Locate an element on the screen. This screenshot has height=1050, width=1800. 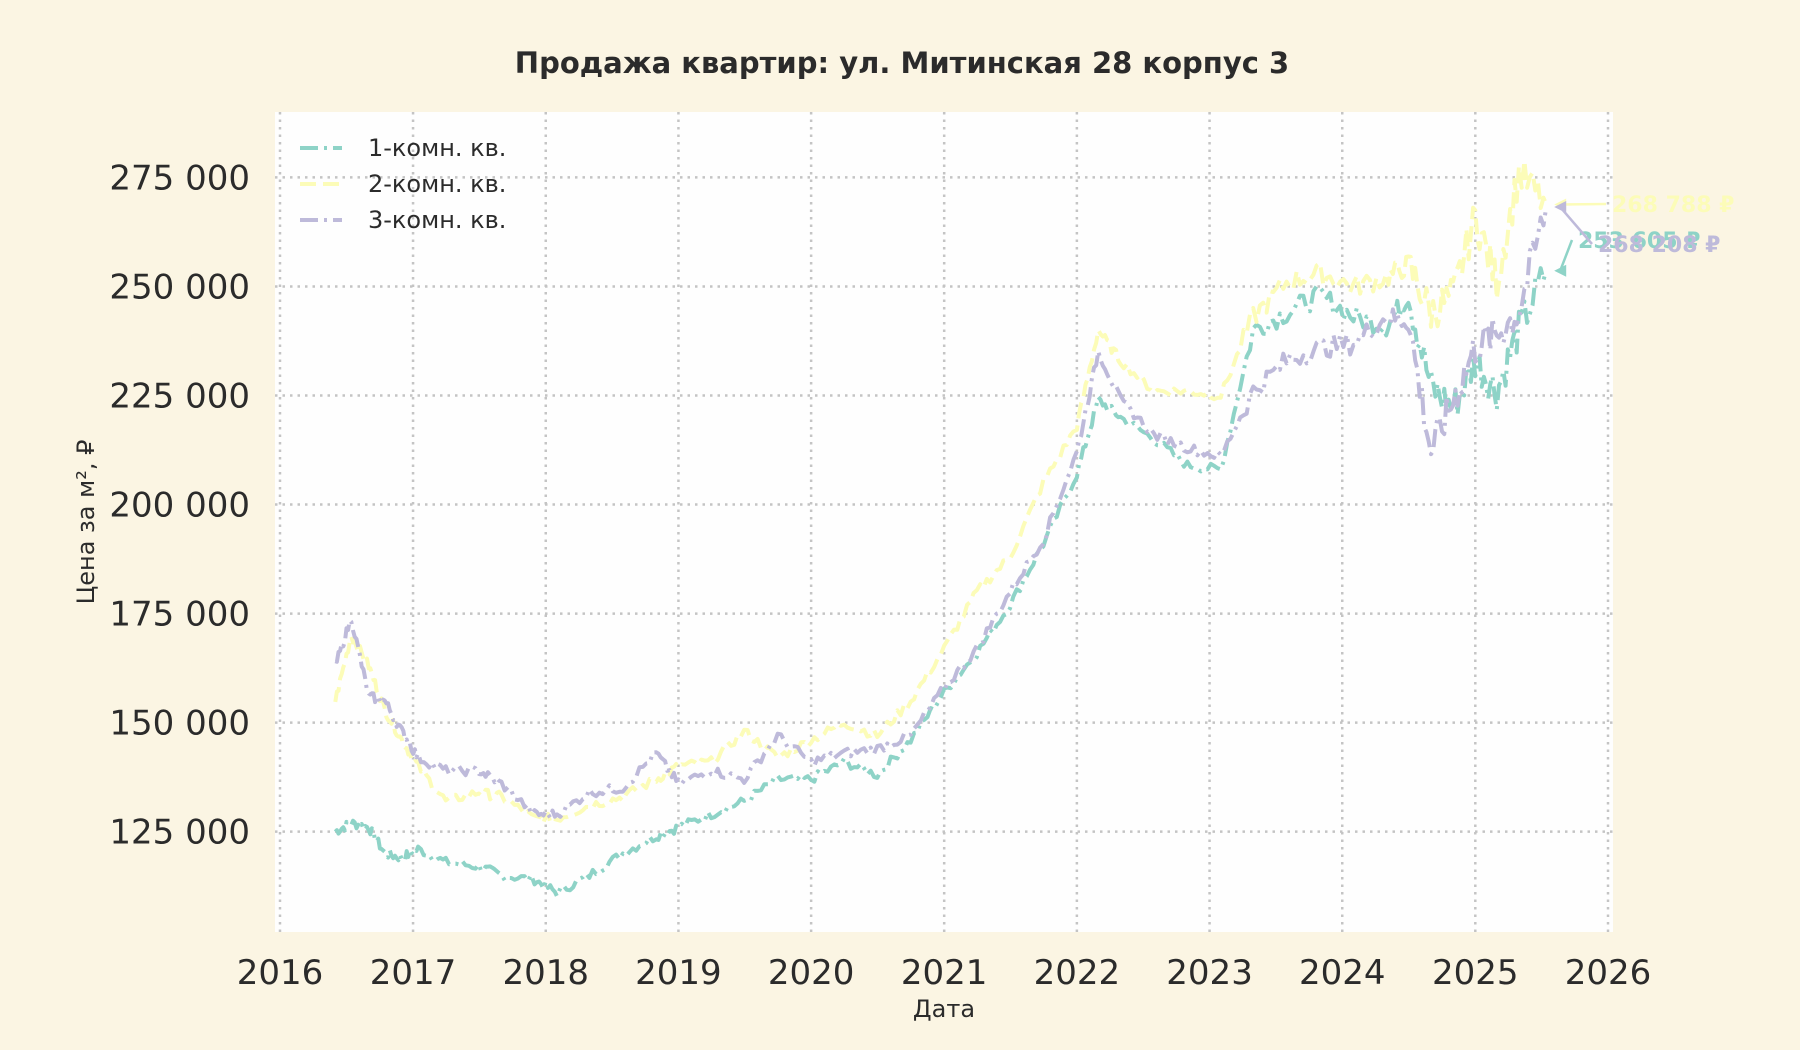
legend: 1-комн. кв. 2-комн. кв. 3-комн. кв. is located at coordinates (403, 184).